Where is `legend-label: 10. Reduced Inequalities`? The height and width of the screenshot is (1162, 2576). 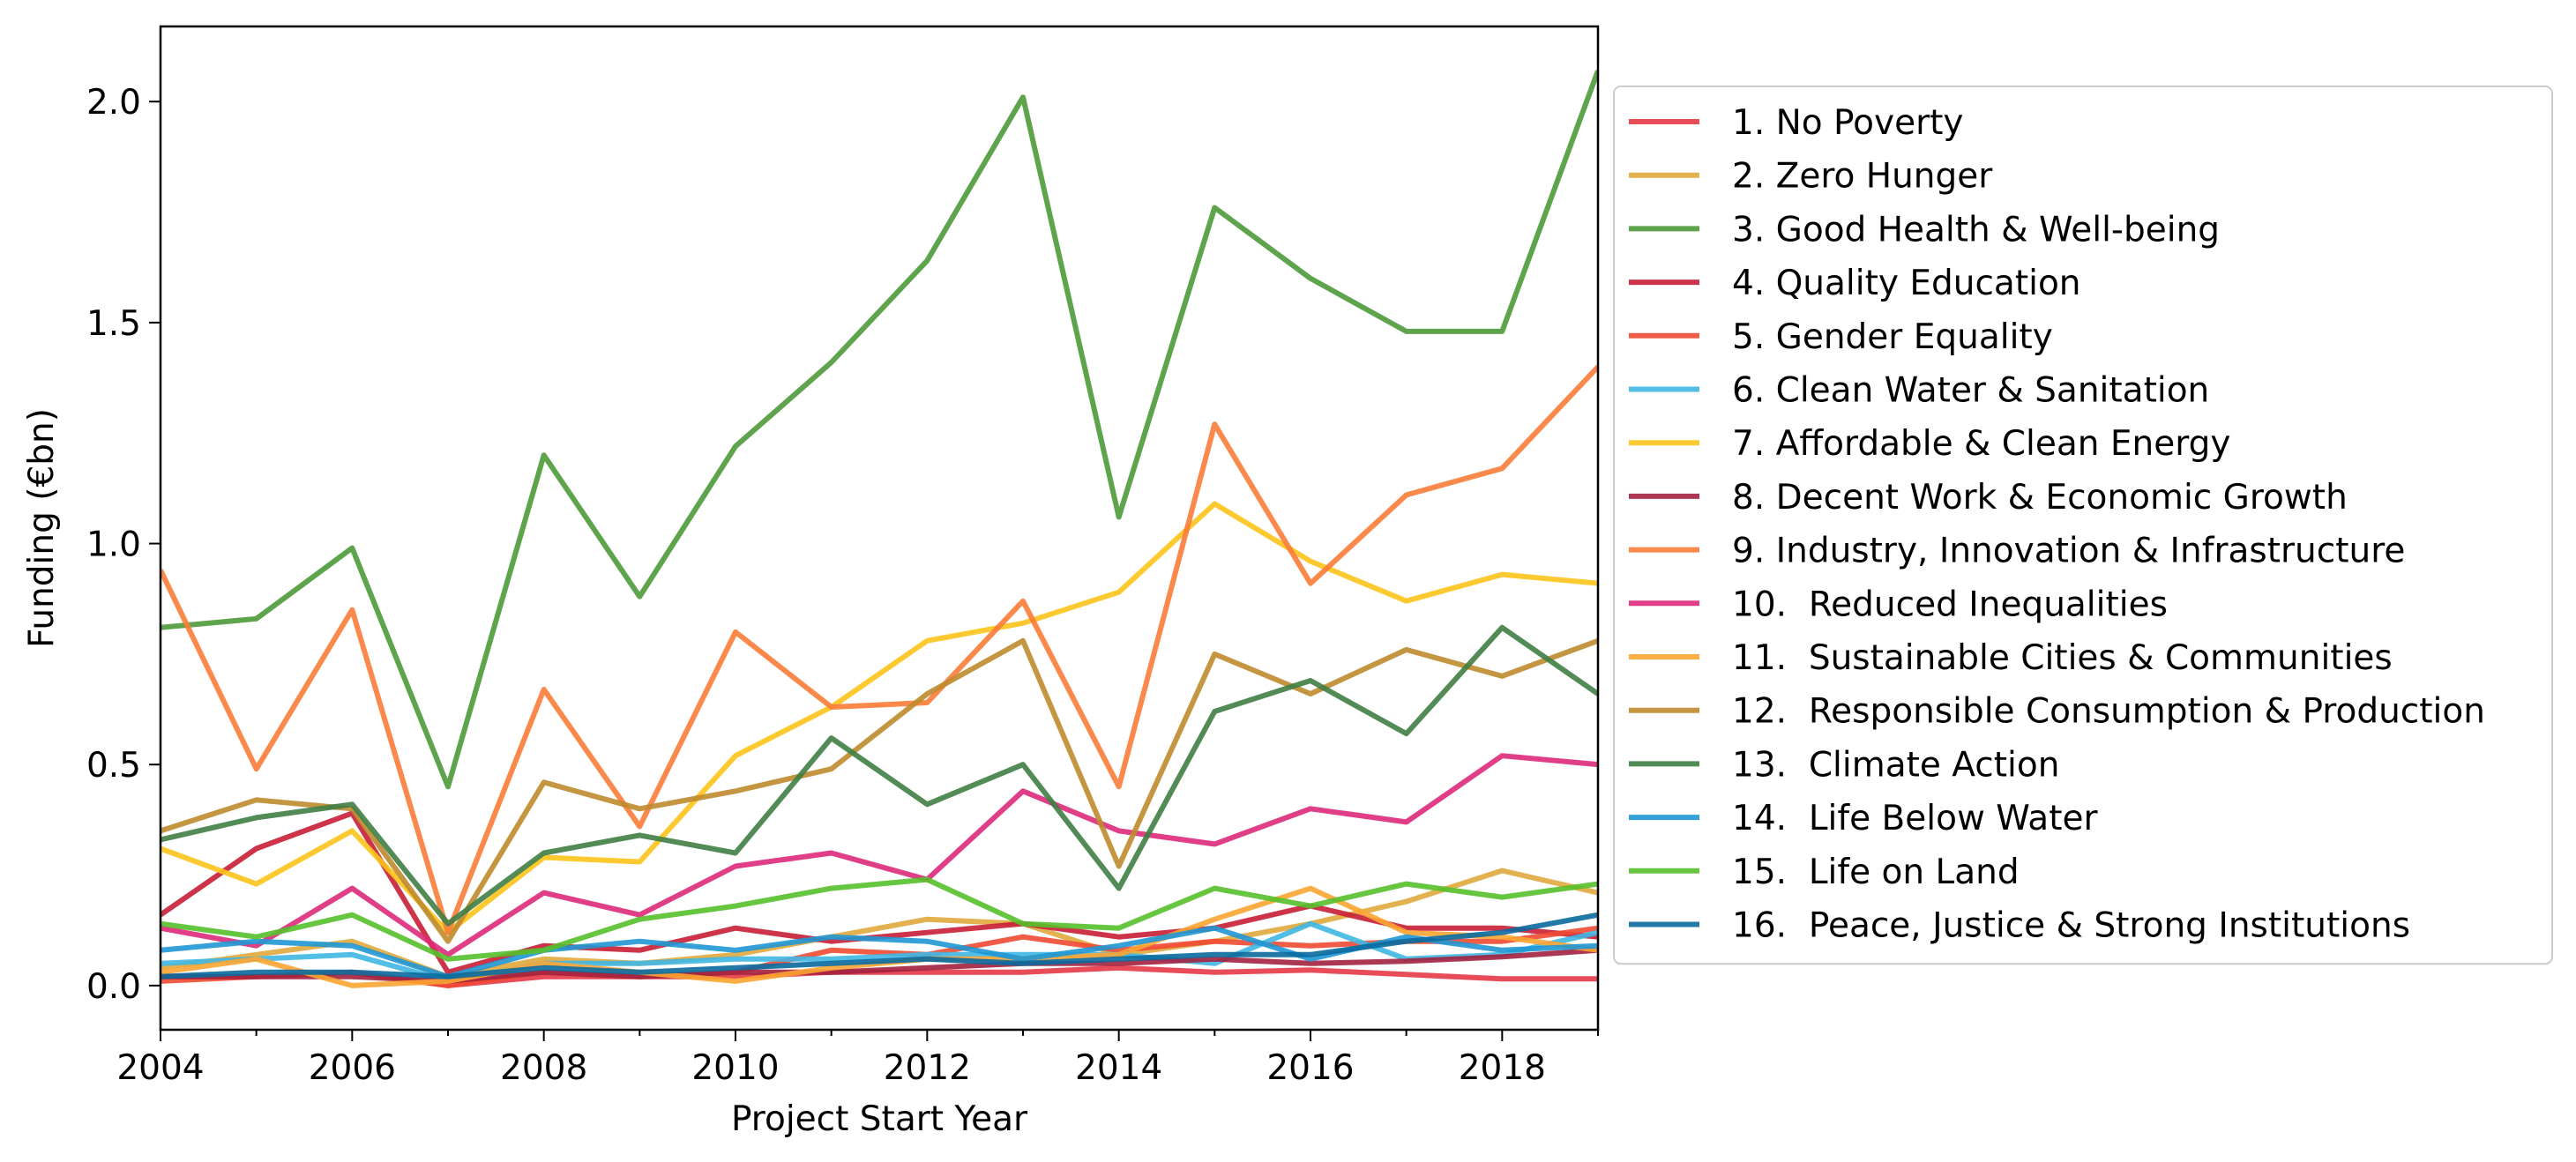 legend-label: 10. Reduced Inequalities is located at coordinates (1950, 604).